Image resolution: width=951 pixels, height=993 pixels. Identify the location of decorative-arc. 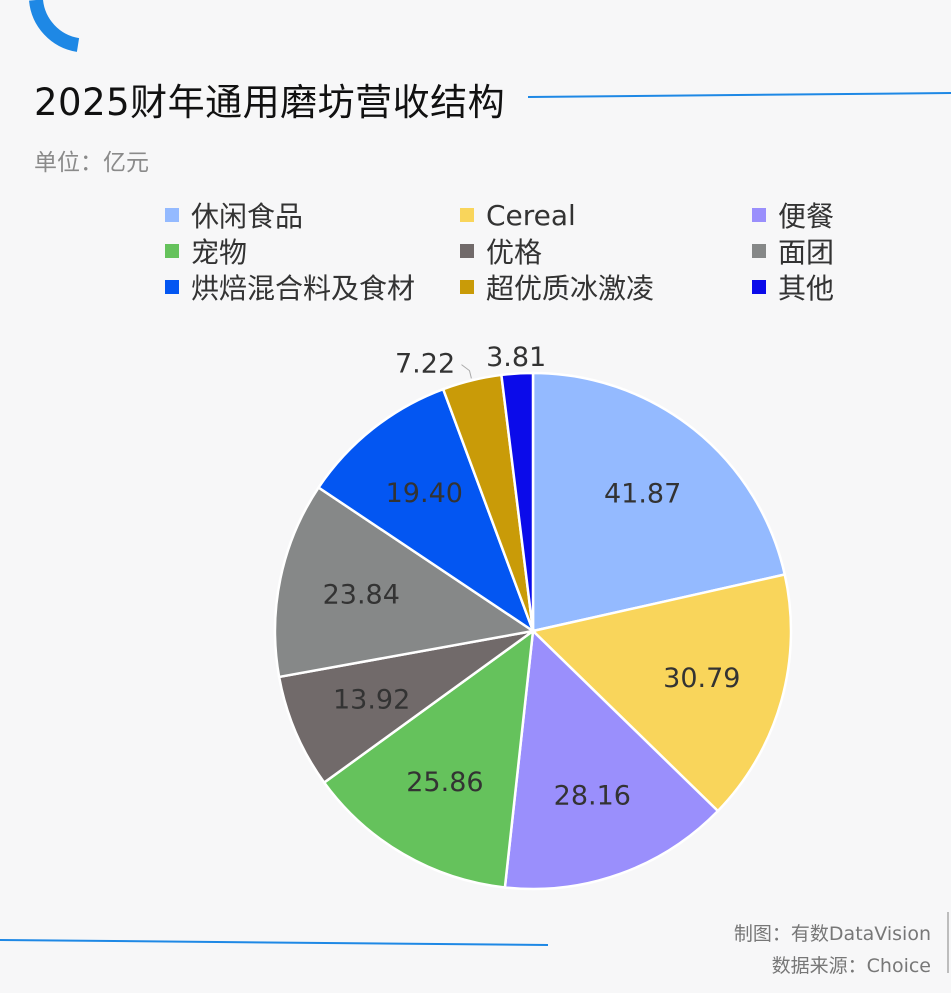
(54, 26).